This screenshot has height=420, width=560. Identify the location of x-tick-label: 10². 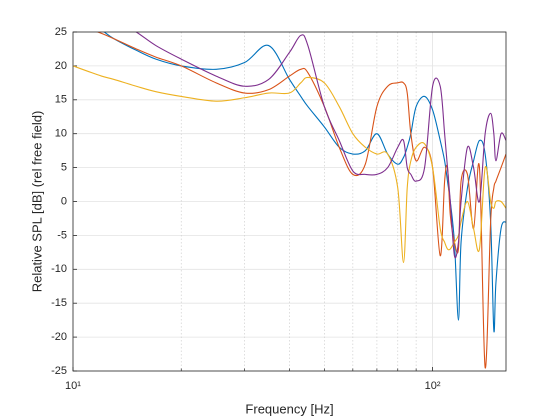
(433, 386).